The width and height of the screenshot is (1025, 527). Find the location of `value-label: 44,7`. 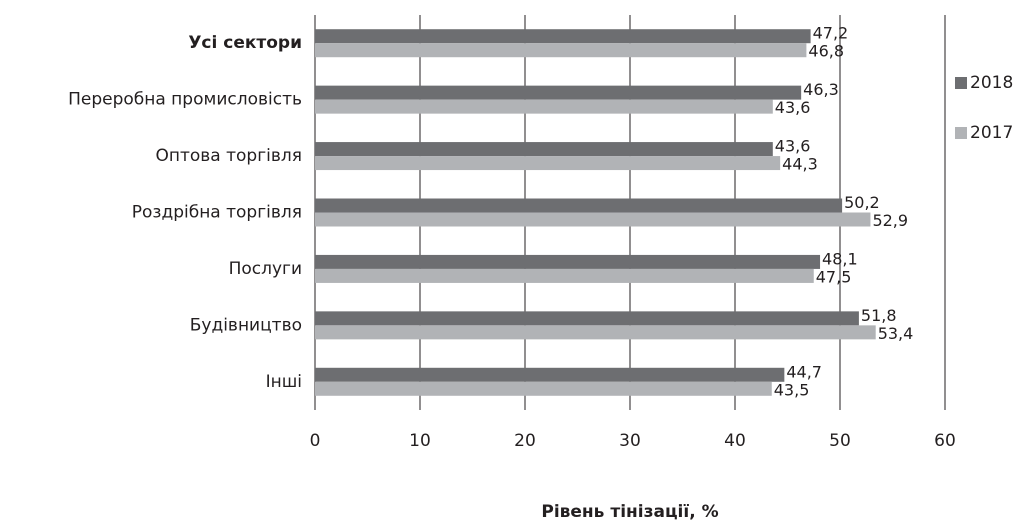

value-label: 44,7 is located at coordinates (804, 371).